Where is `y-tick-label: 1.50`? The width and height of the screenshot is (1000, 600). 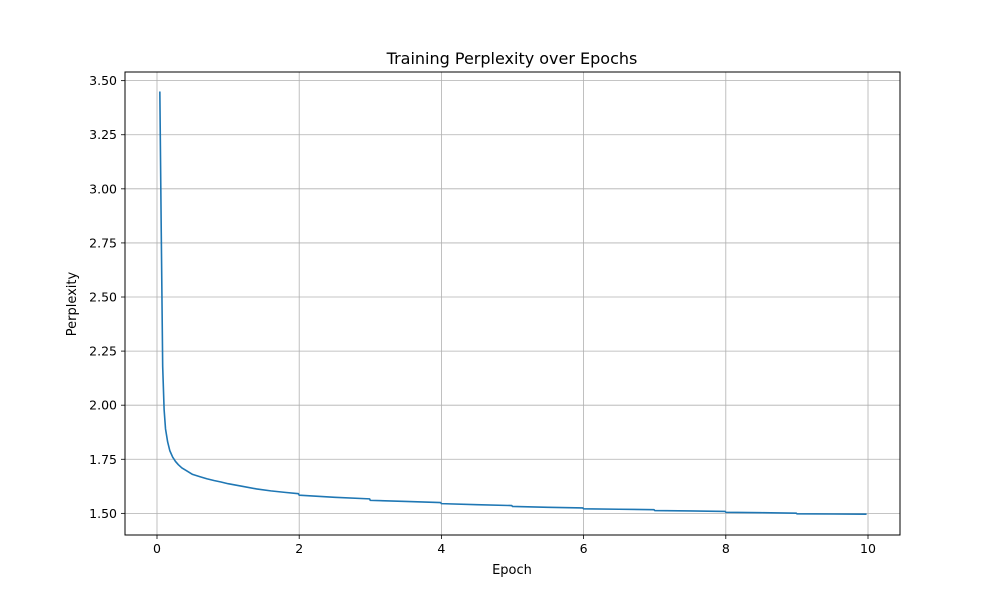 y-tick-label: 1.50 is located at coordinates (103, 513).